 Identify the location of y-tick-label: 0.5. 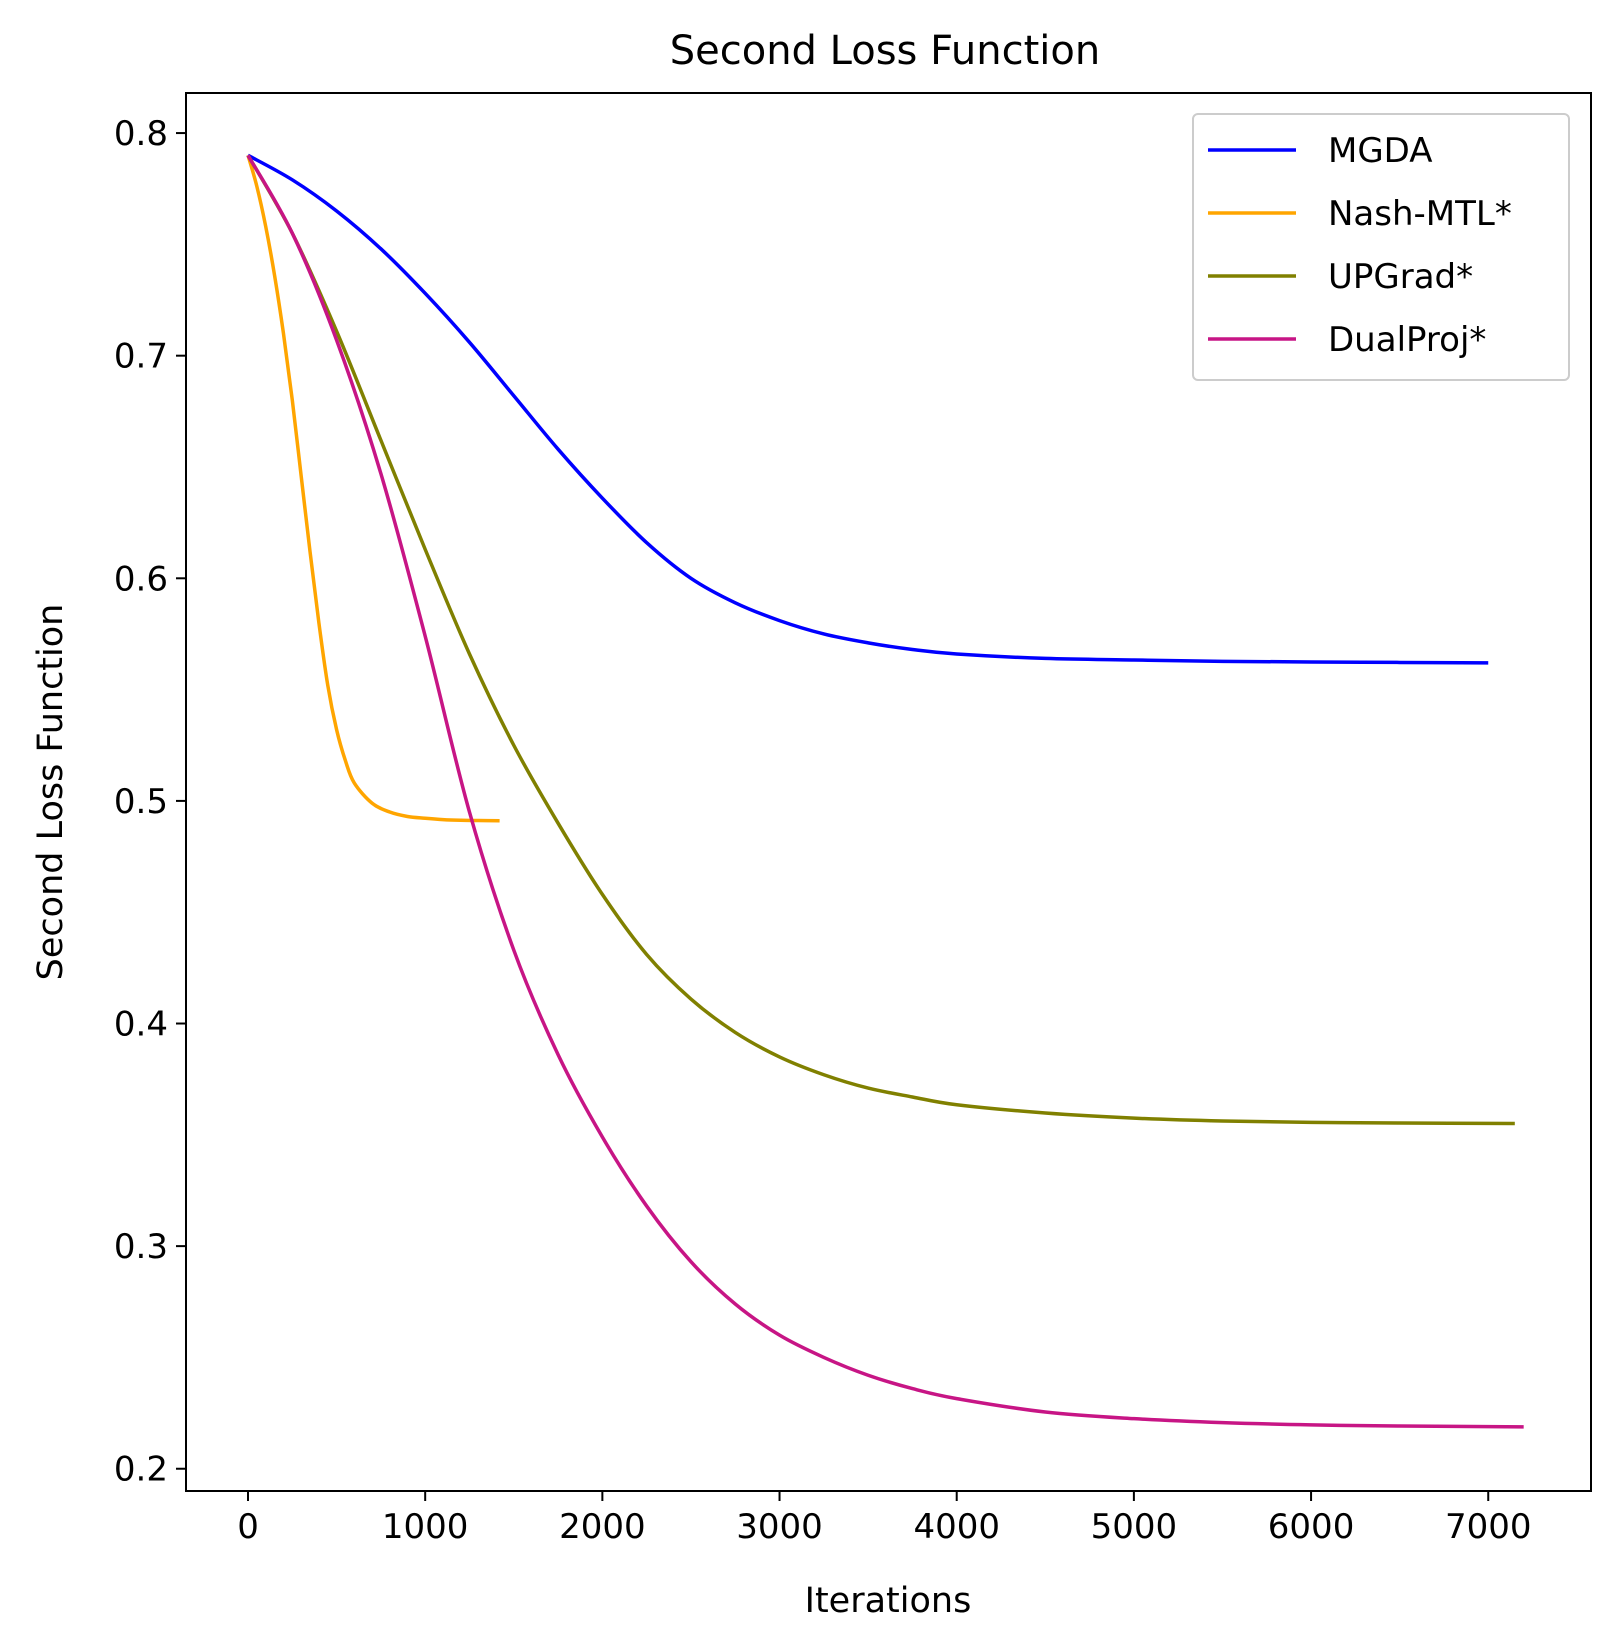
(141, 802).